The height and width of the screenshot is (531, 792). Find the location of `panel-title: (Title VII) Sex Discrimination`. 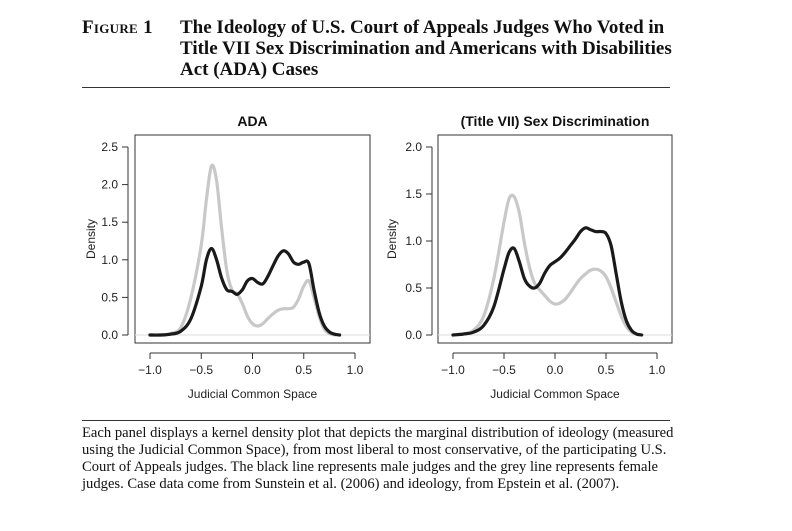

panel-title: (Title VII) Sex Discrimination is located at coordinates (555, 121).